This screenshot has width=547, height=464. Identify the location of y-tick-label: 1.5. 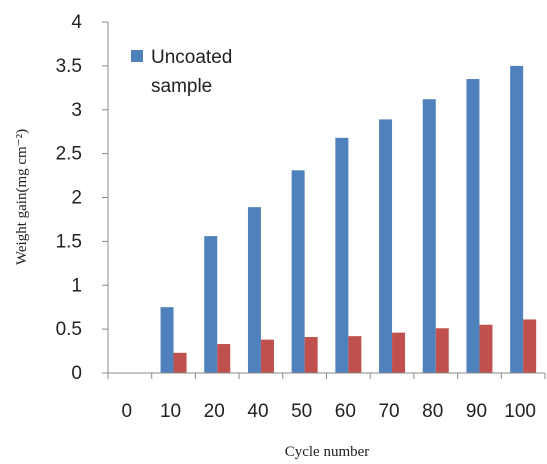
(69, 241).